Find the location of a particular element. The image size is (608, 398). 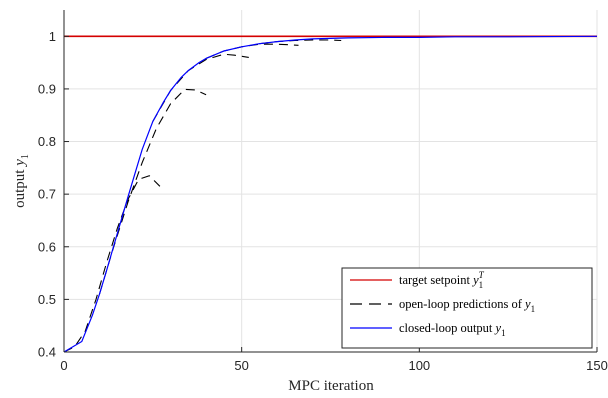

legend-entry: closed-loop output y1 is located at coordinates (452, 329).